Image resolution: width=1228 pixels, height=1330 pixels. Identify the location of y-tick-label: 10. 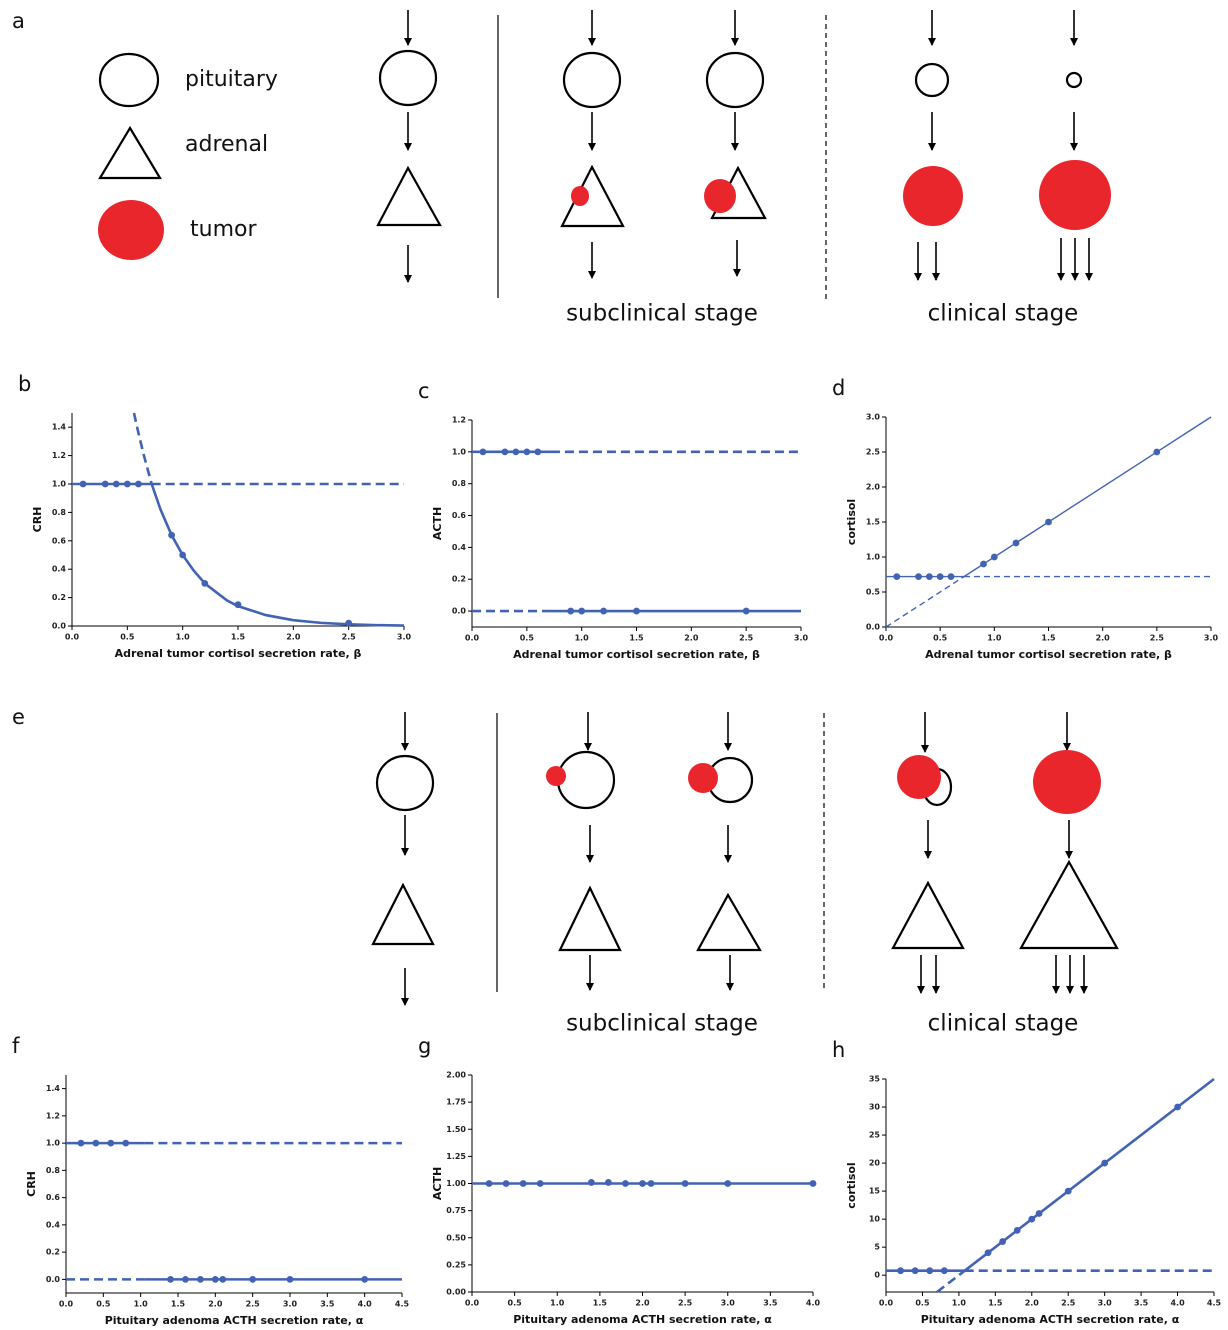
(875, 1219).